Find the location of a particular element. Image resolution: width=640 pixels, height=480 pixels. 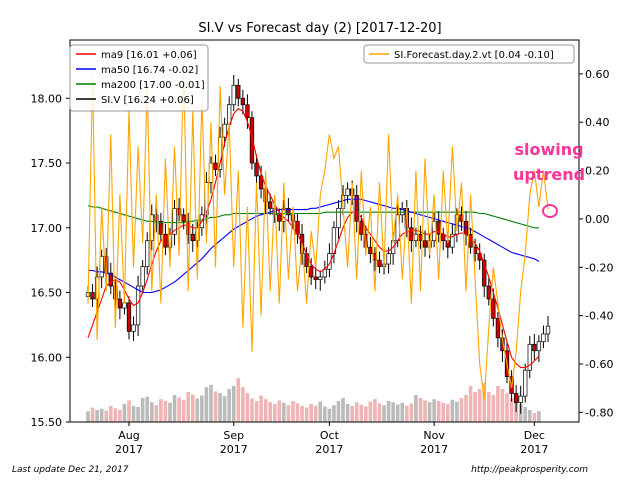

legend-right-box is located at coordinates (469, 54).